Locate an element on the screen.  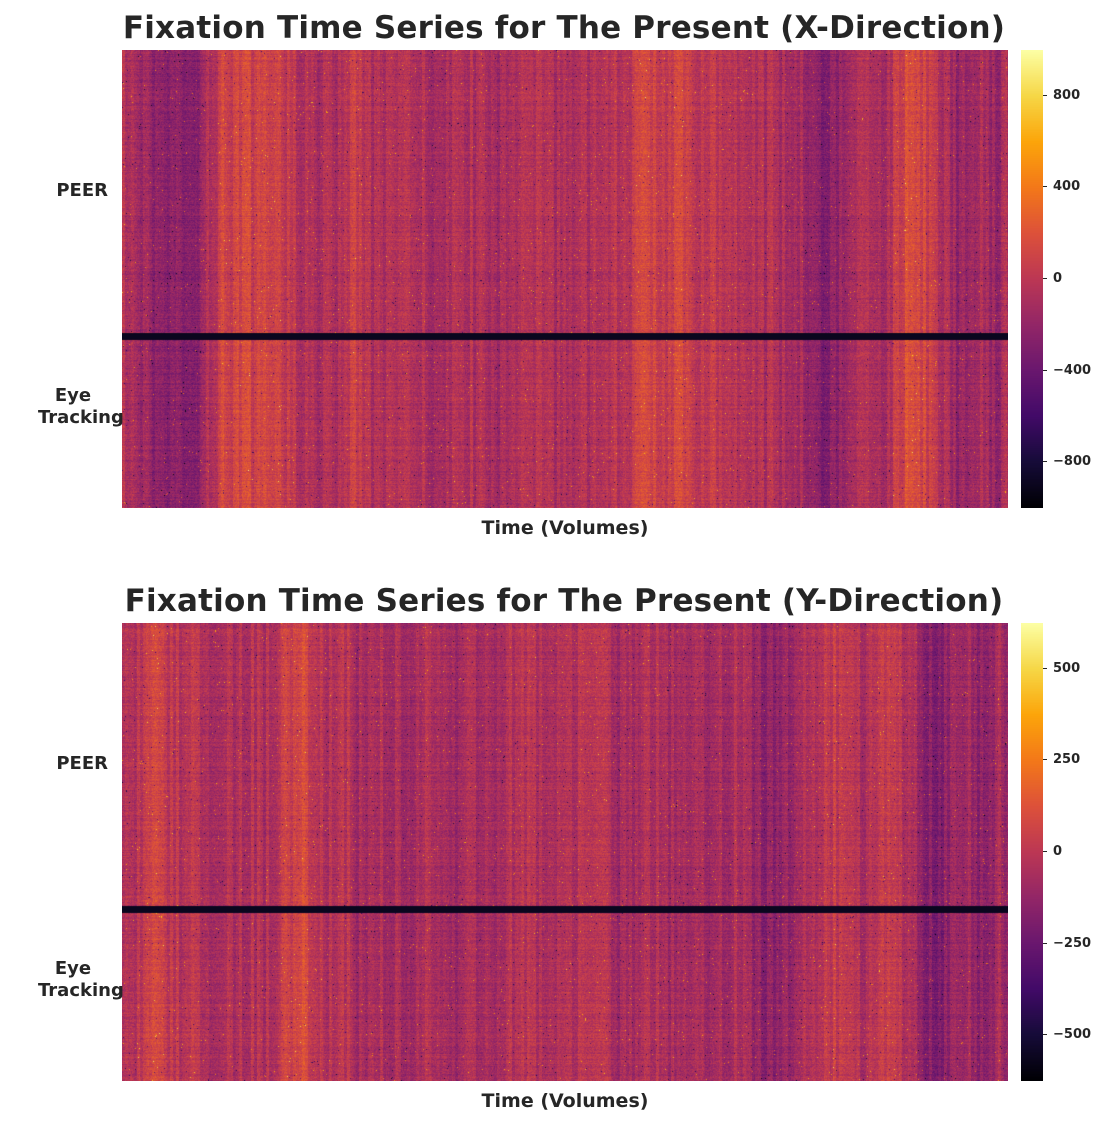
colorbar-tick-text: −400 is located at coordinates (1072, 370).